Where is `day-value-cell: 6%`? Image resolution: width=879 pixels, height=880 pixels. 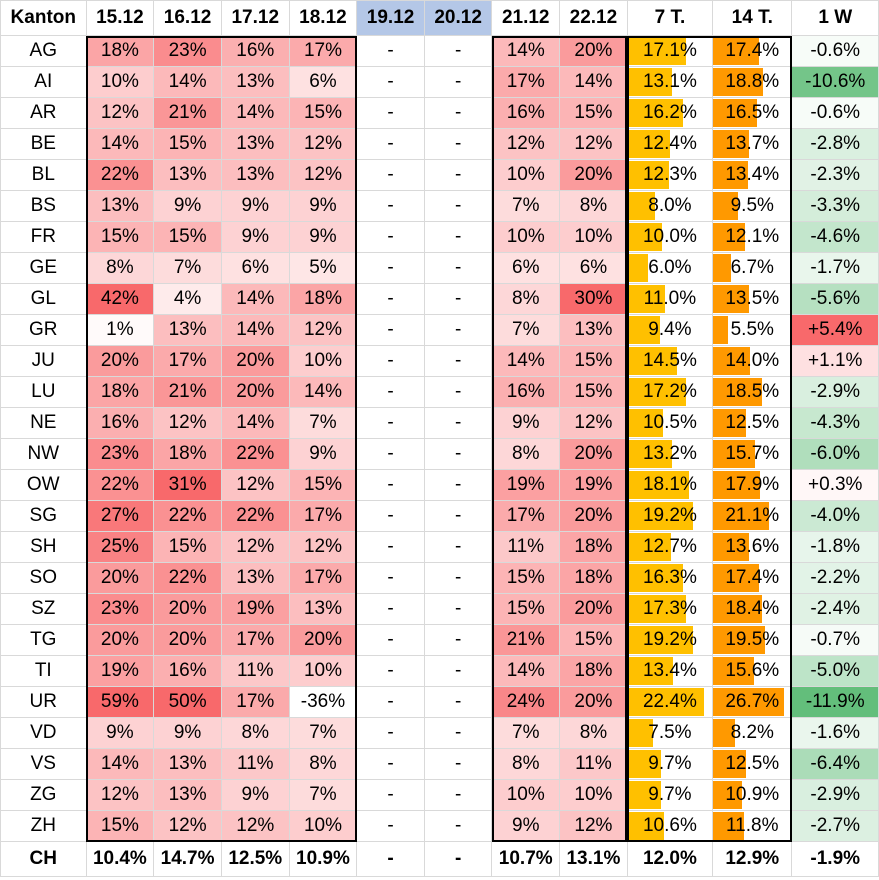 day-value-cell: 6% is located at coordinates (323, 82).